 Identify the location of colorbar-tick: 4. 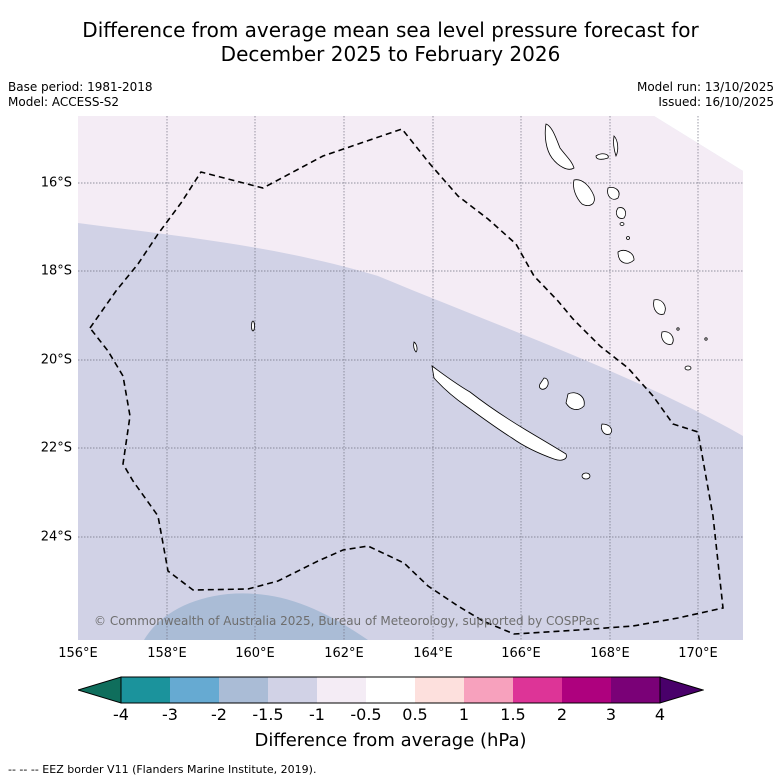
(660, 714).